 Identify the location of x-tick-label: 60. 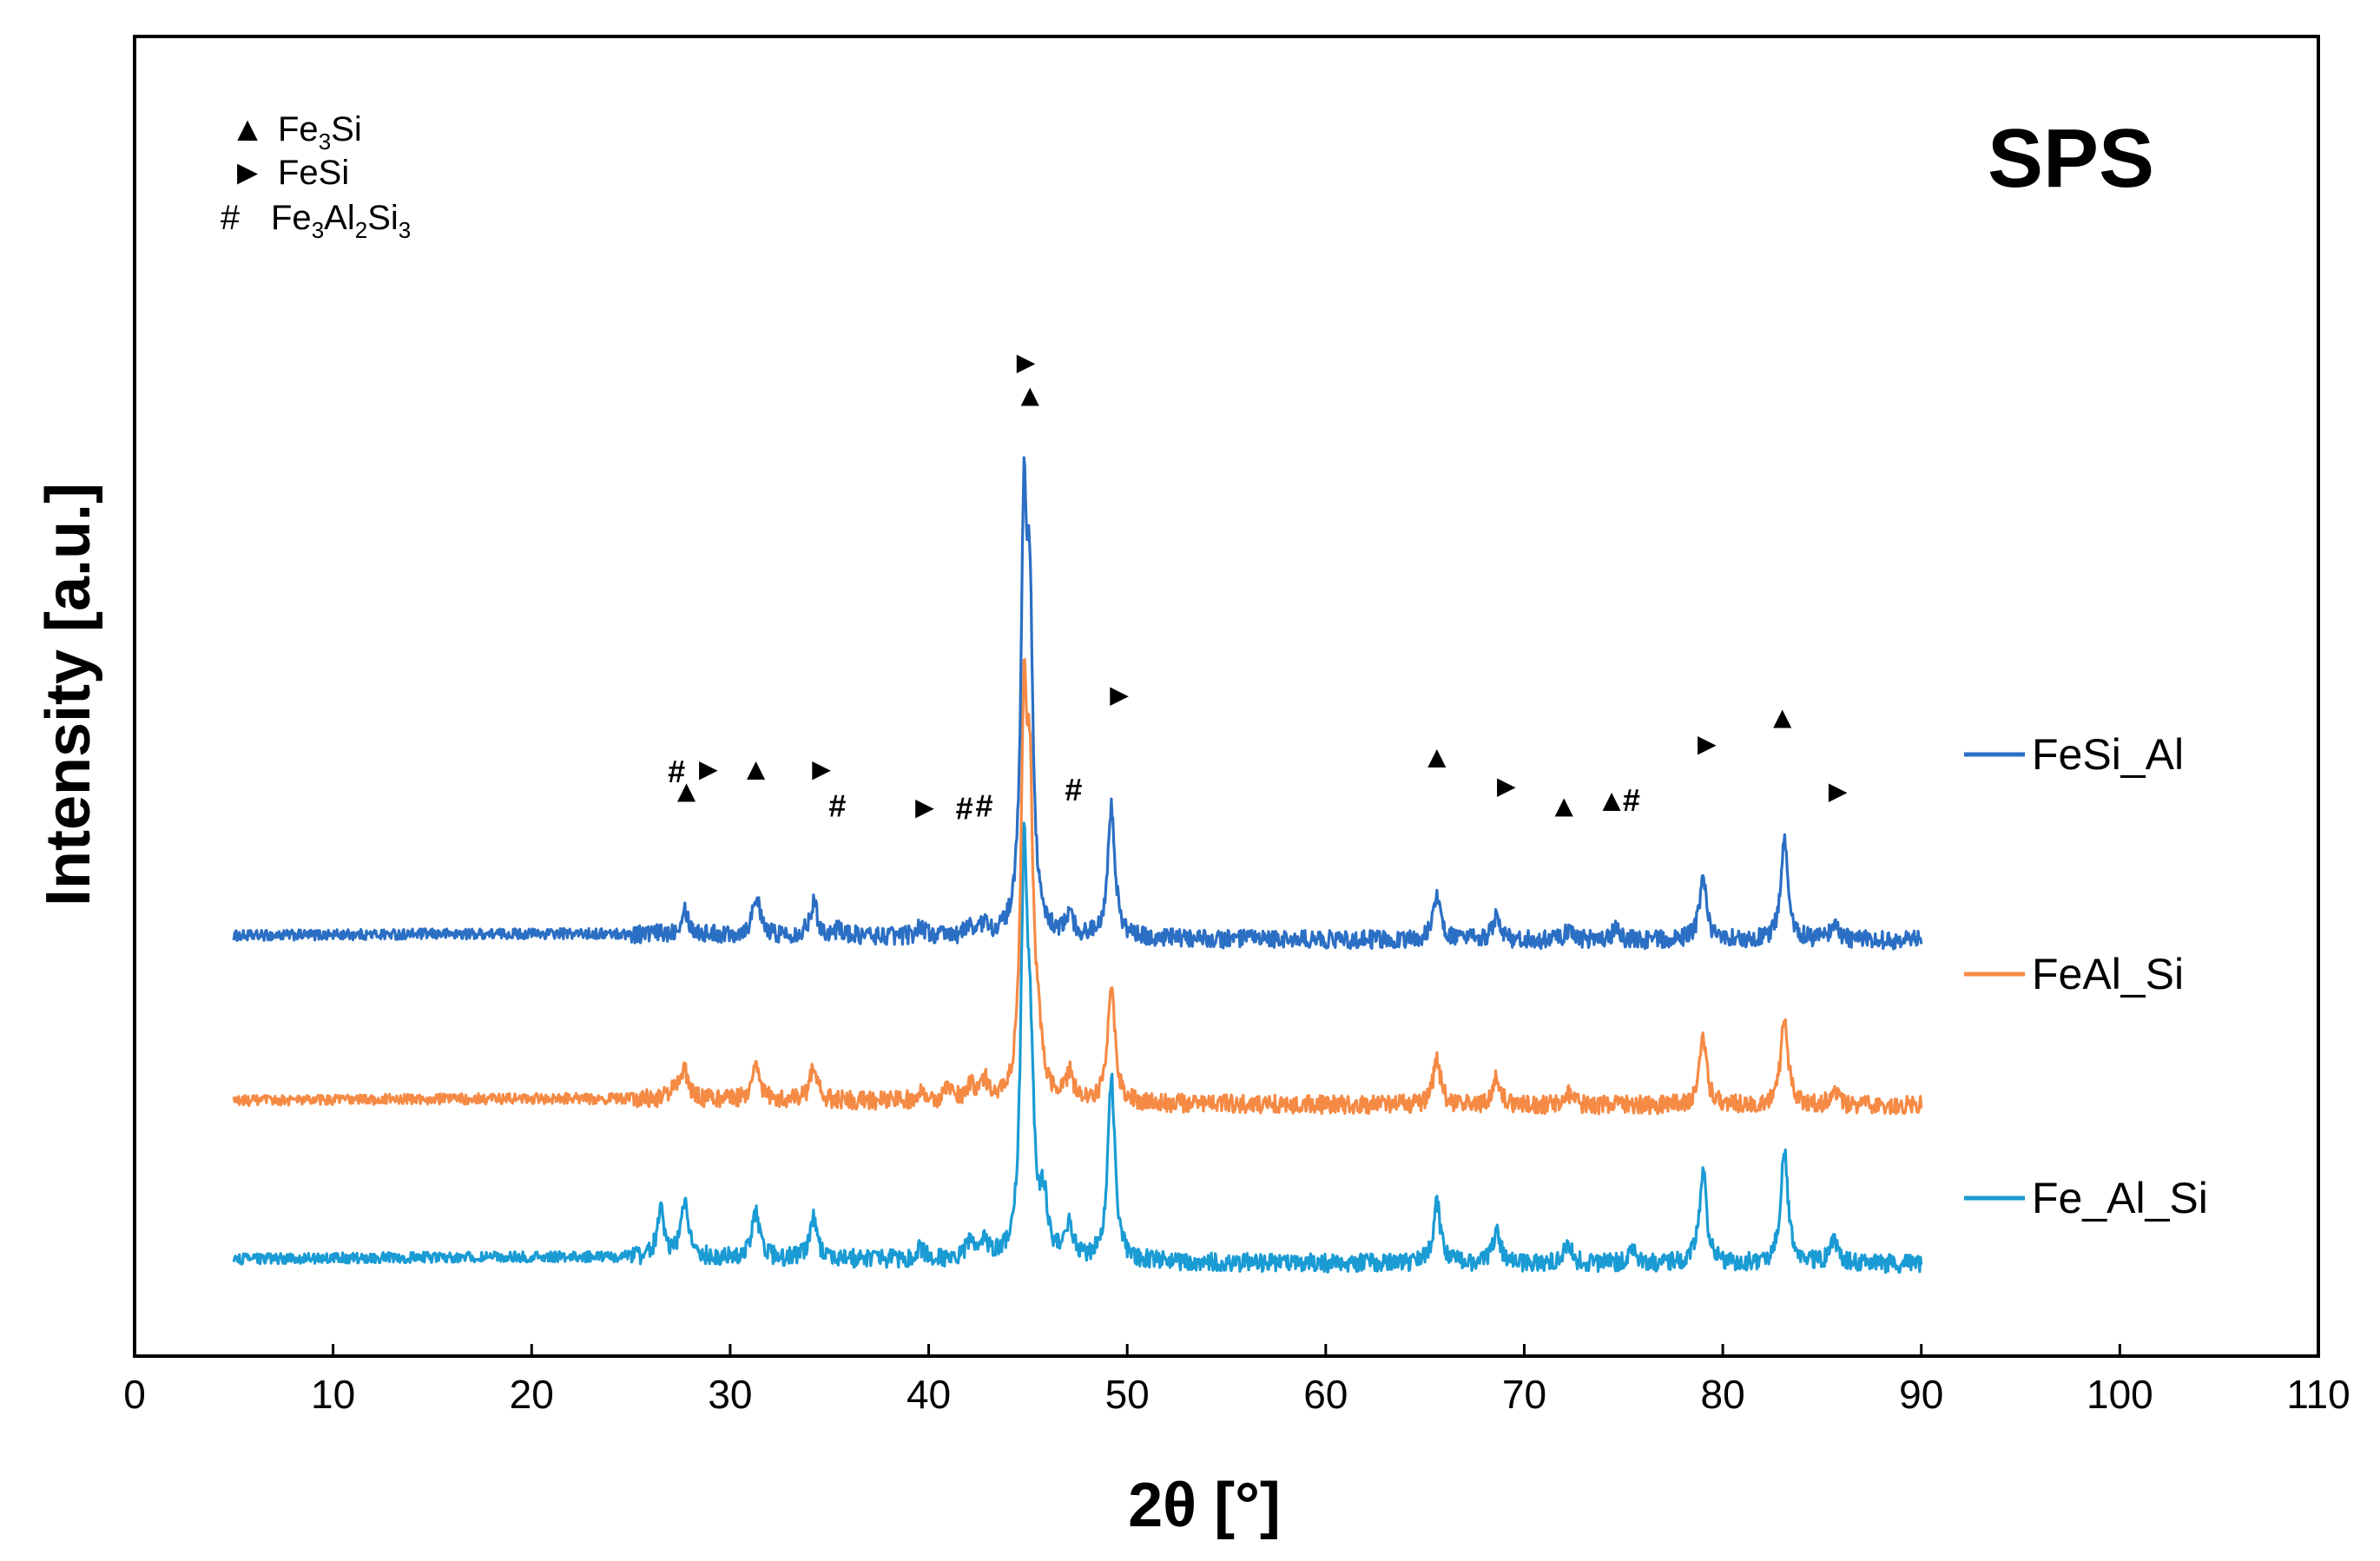
(1325, 1394).